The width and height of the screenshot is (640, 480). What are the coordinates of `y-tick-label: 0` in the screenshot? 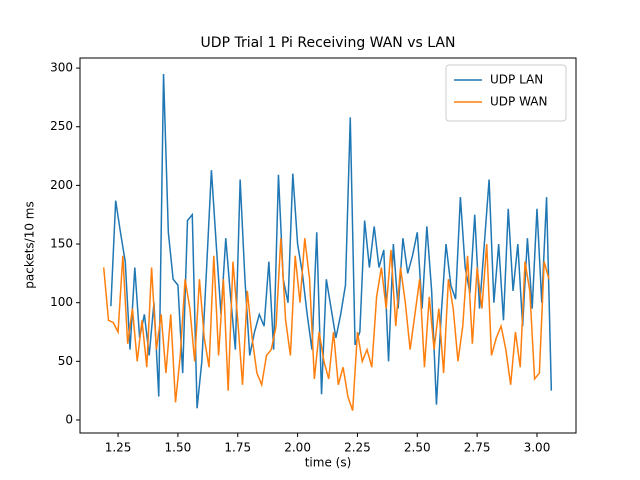 It's located at (69, 419).